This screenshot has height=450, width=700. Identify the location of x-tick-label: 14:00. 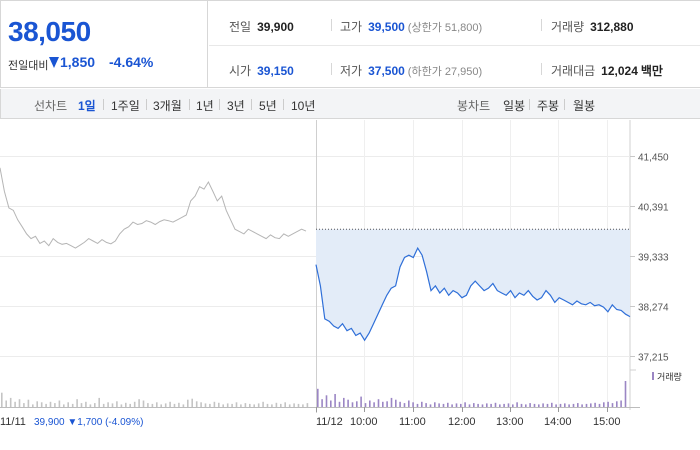
(558, 422).